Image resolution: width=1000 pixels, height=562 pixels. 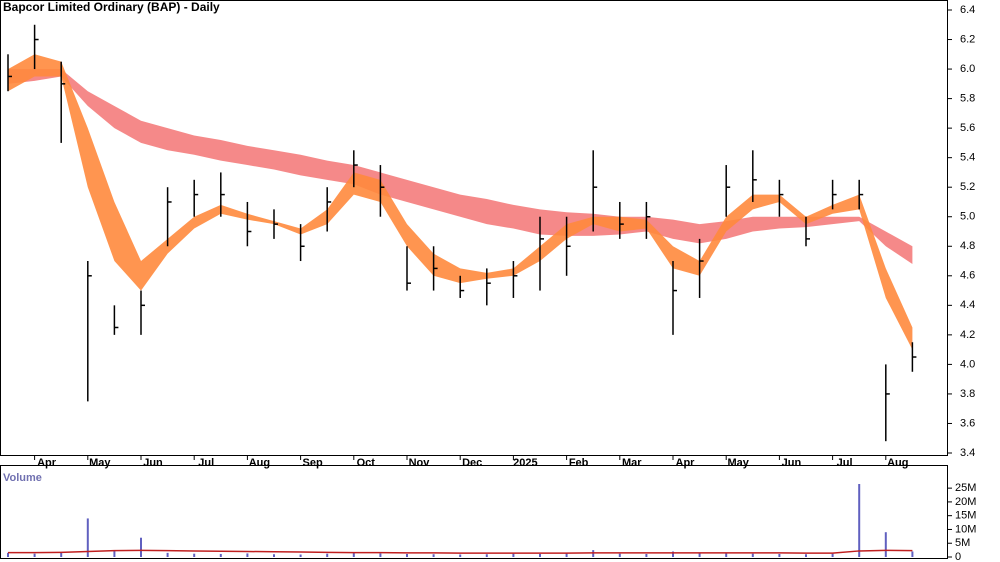 What do you see at coordinates (967, 39) in the screenshot?
I see `y-tick-label: 6.2` at bounding box center [967, 39].